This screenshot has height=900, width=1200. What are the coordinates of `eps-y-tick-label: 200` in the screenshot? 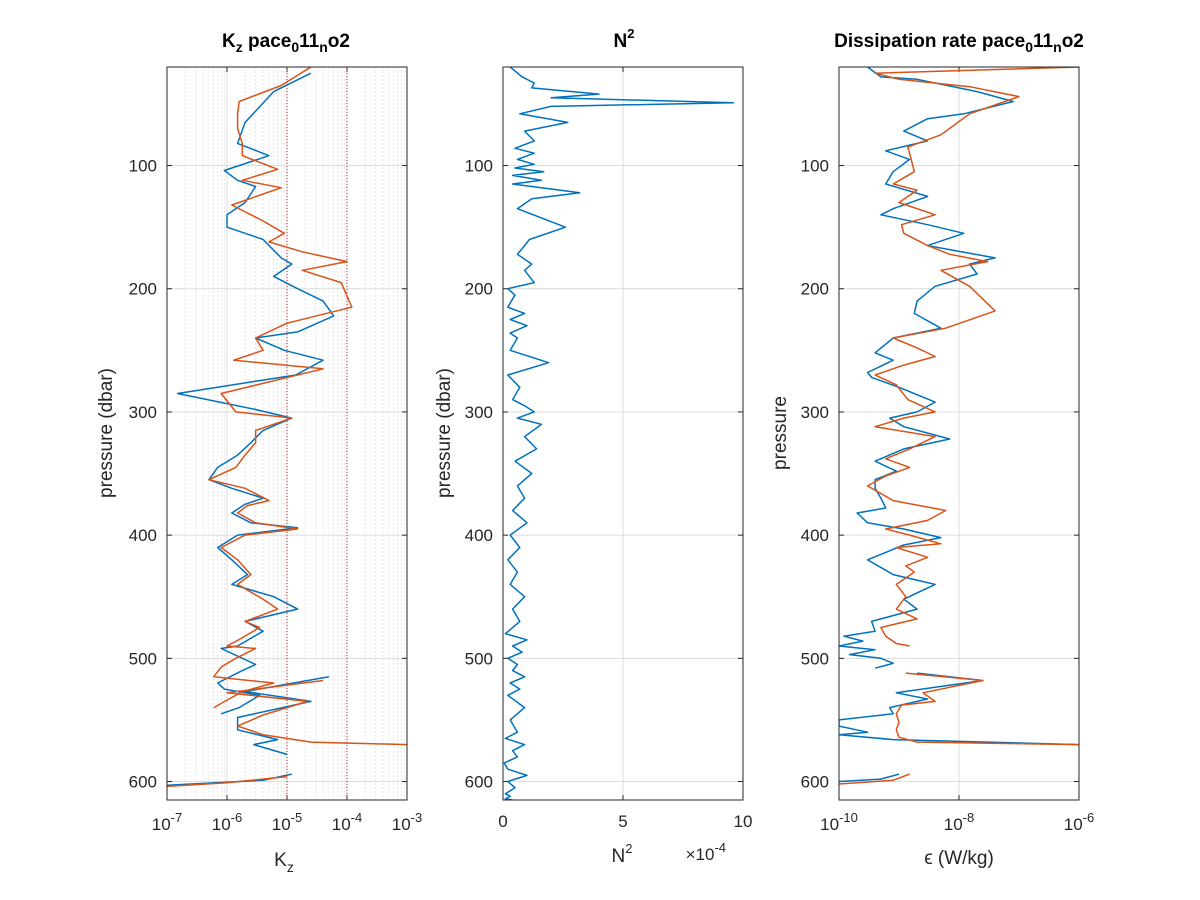 It's located at (815, 289).